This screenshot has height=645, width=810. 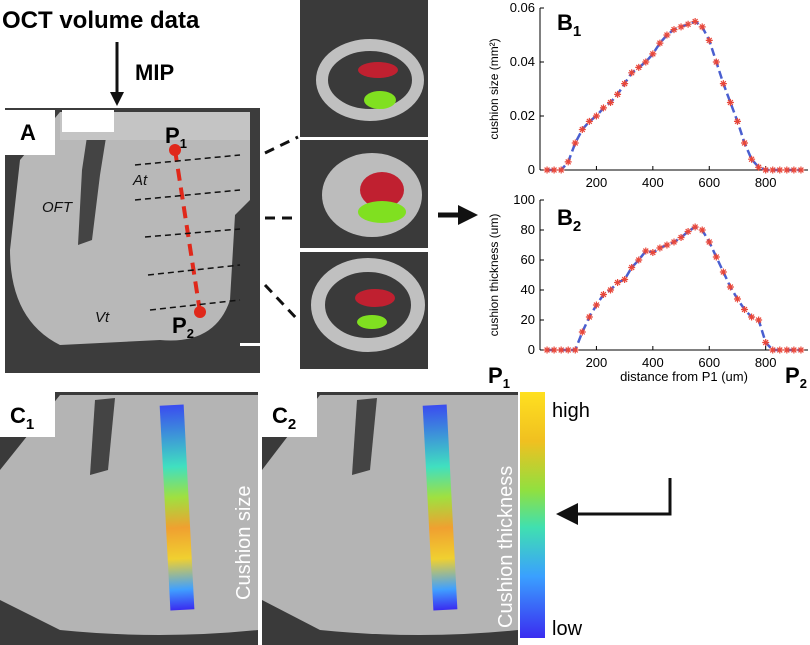 What do you see at coordinates (135, 240) in the screenshot?
I see `image-a` at bounding box center [135, 240].